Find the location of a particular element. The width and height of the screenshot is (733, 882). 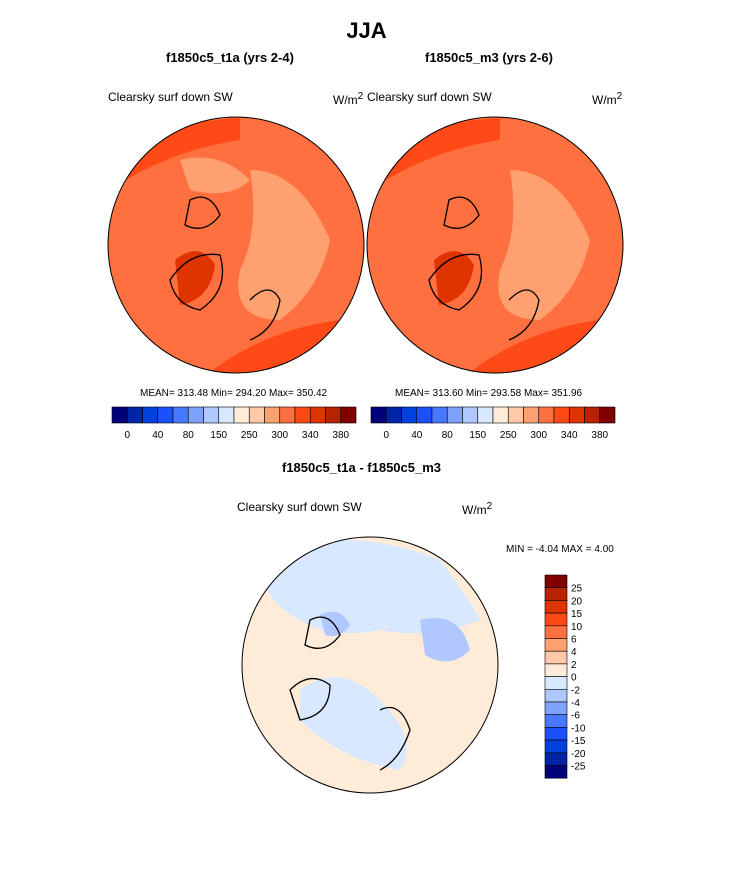

colorbar-tick-label: 6 is located at coordinates (574, 640).